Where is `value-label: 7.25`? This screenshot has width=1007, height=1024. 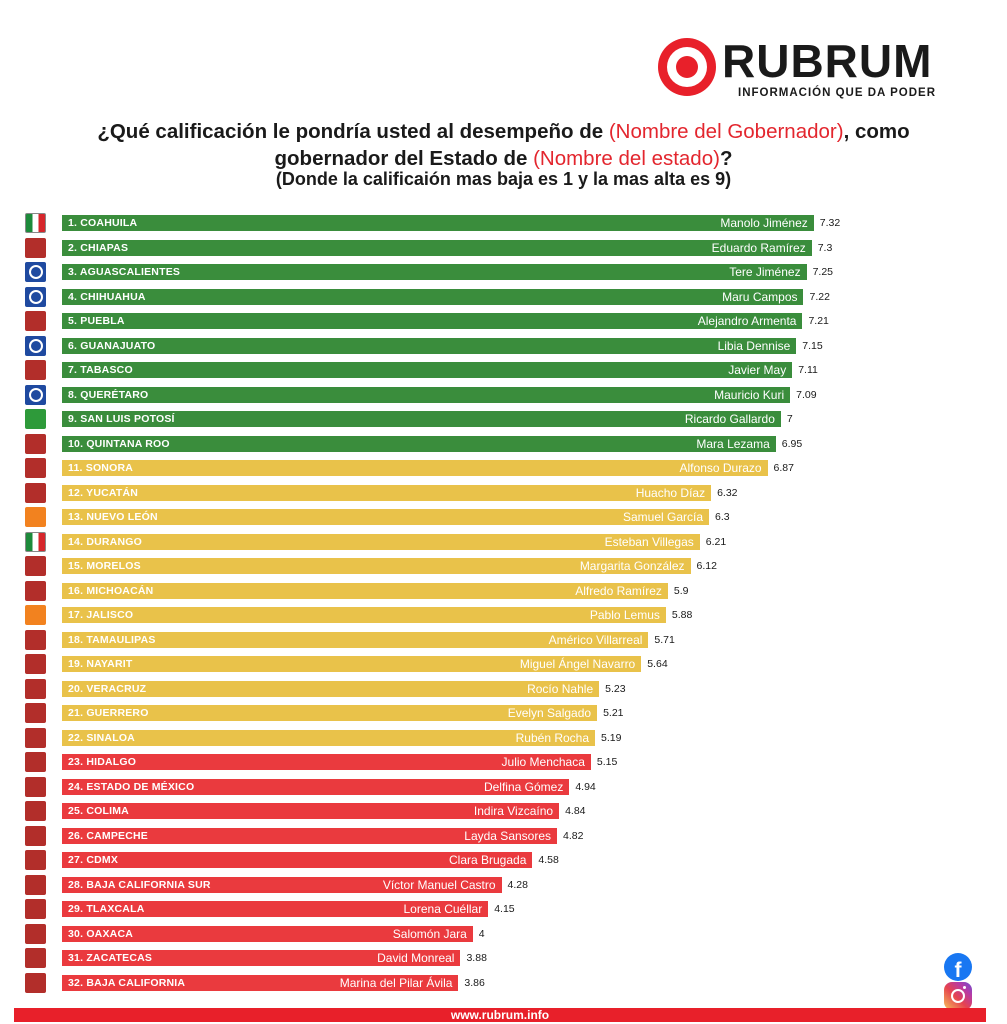
value-label: 7.25 is located at coordinates (822, 272).